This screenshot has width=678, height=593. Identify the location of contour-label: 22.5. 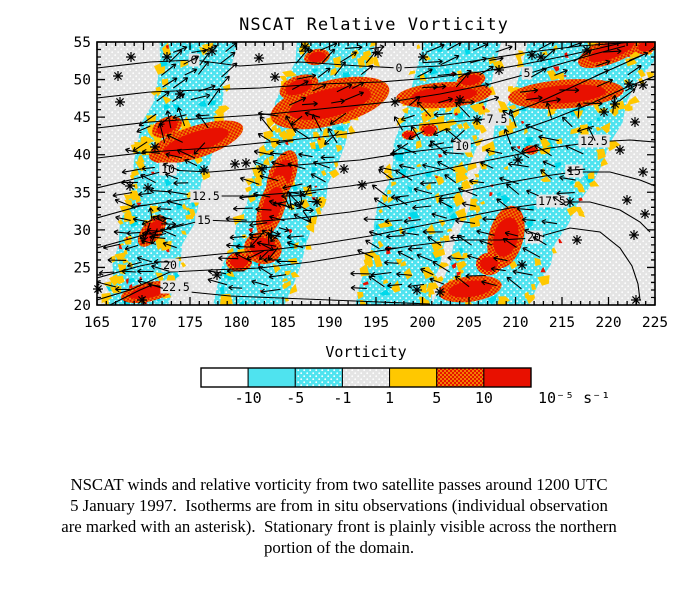
(176, 287).